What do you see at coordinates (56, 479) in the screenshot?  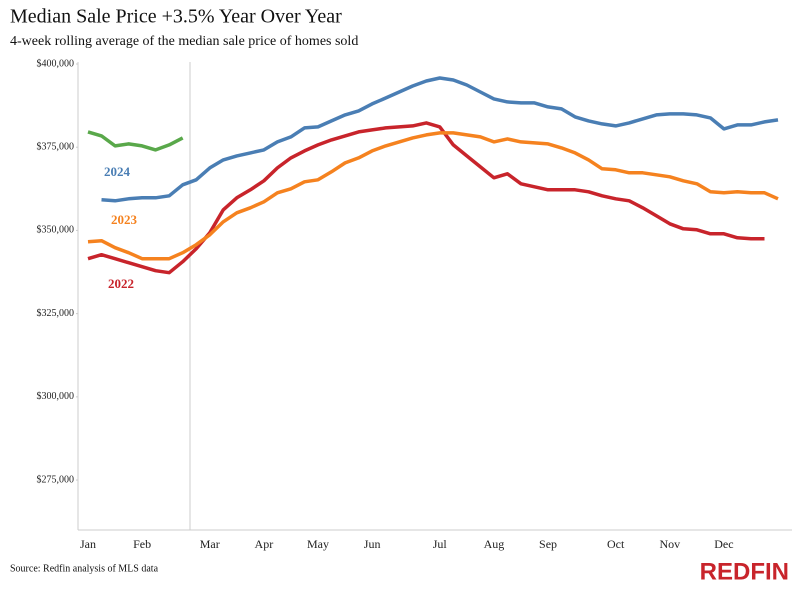 I see `y-tick-label: $275,000` at bounding box center [56, 479].